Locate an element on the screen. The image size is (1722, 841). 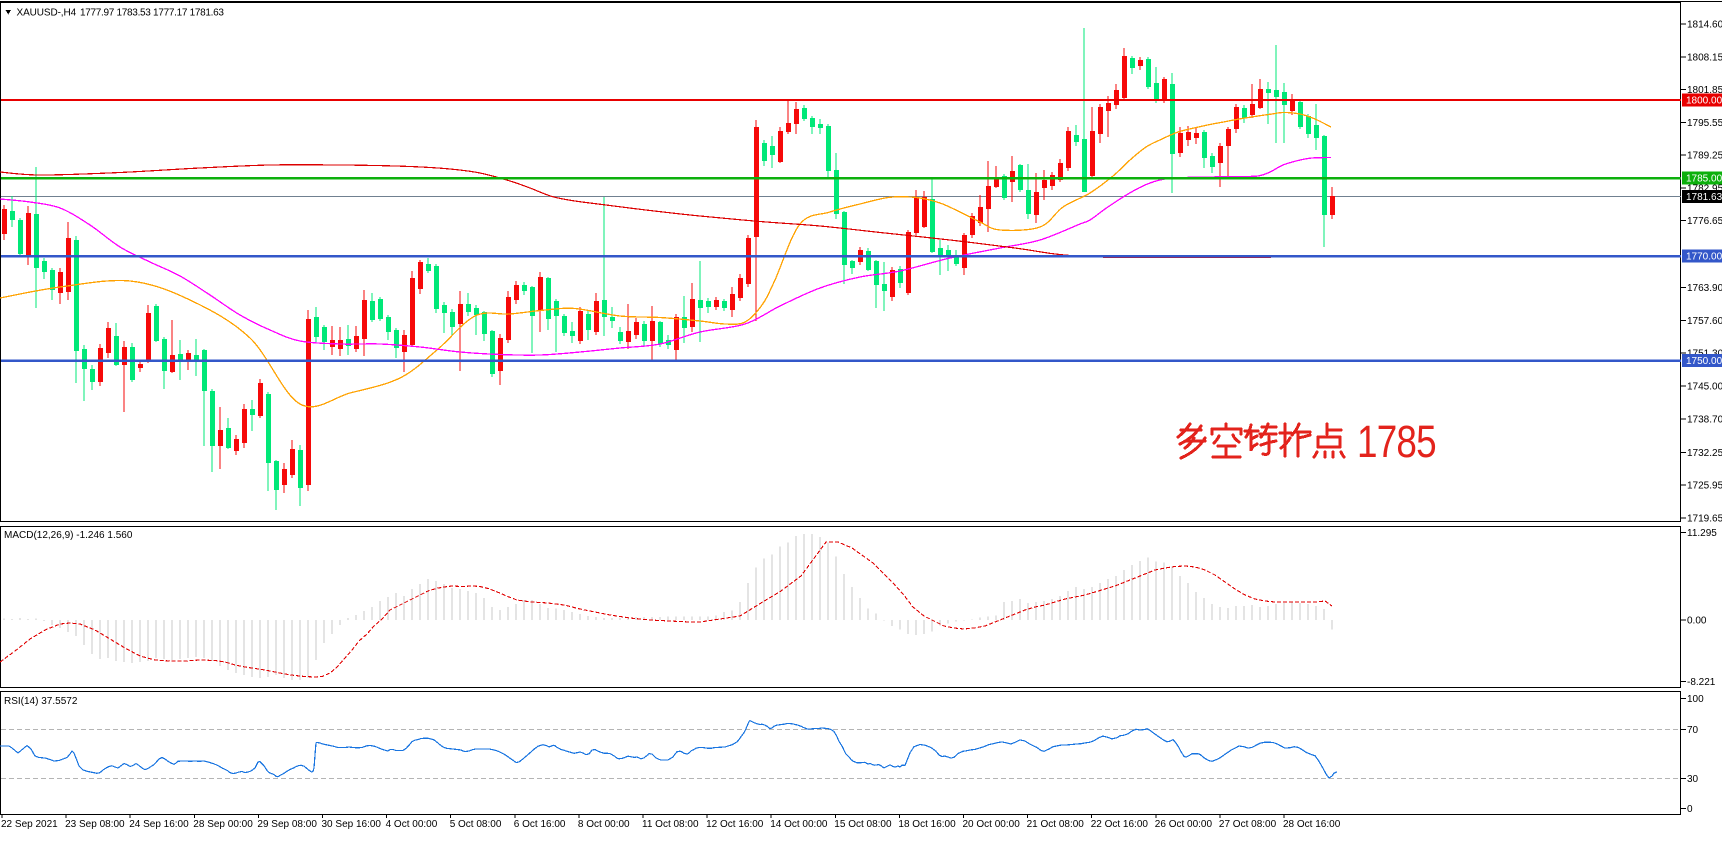
svg-text: 11 Oct 08:00 is located at coordinates (670, 824).